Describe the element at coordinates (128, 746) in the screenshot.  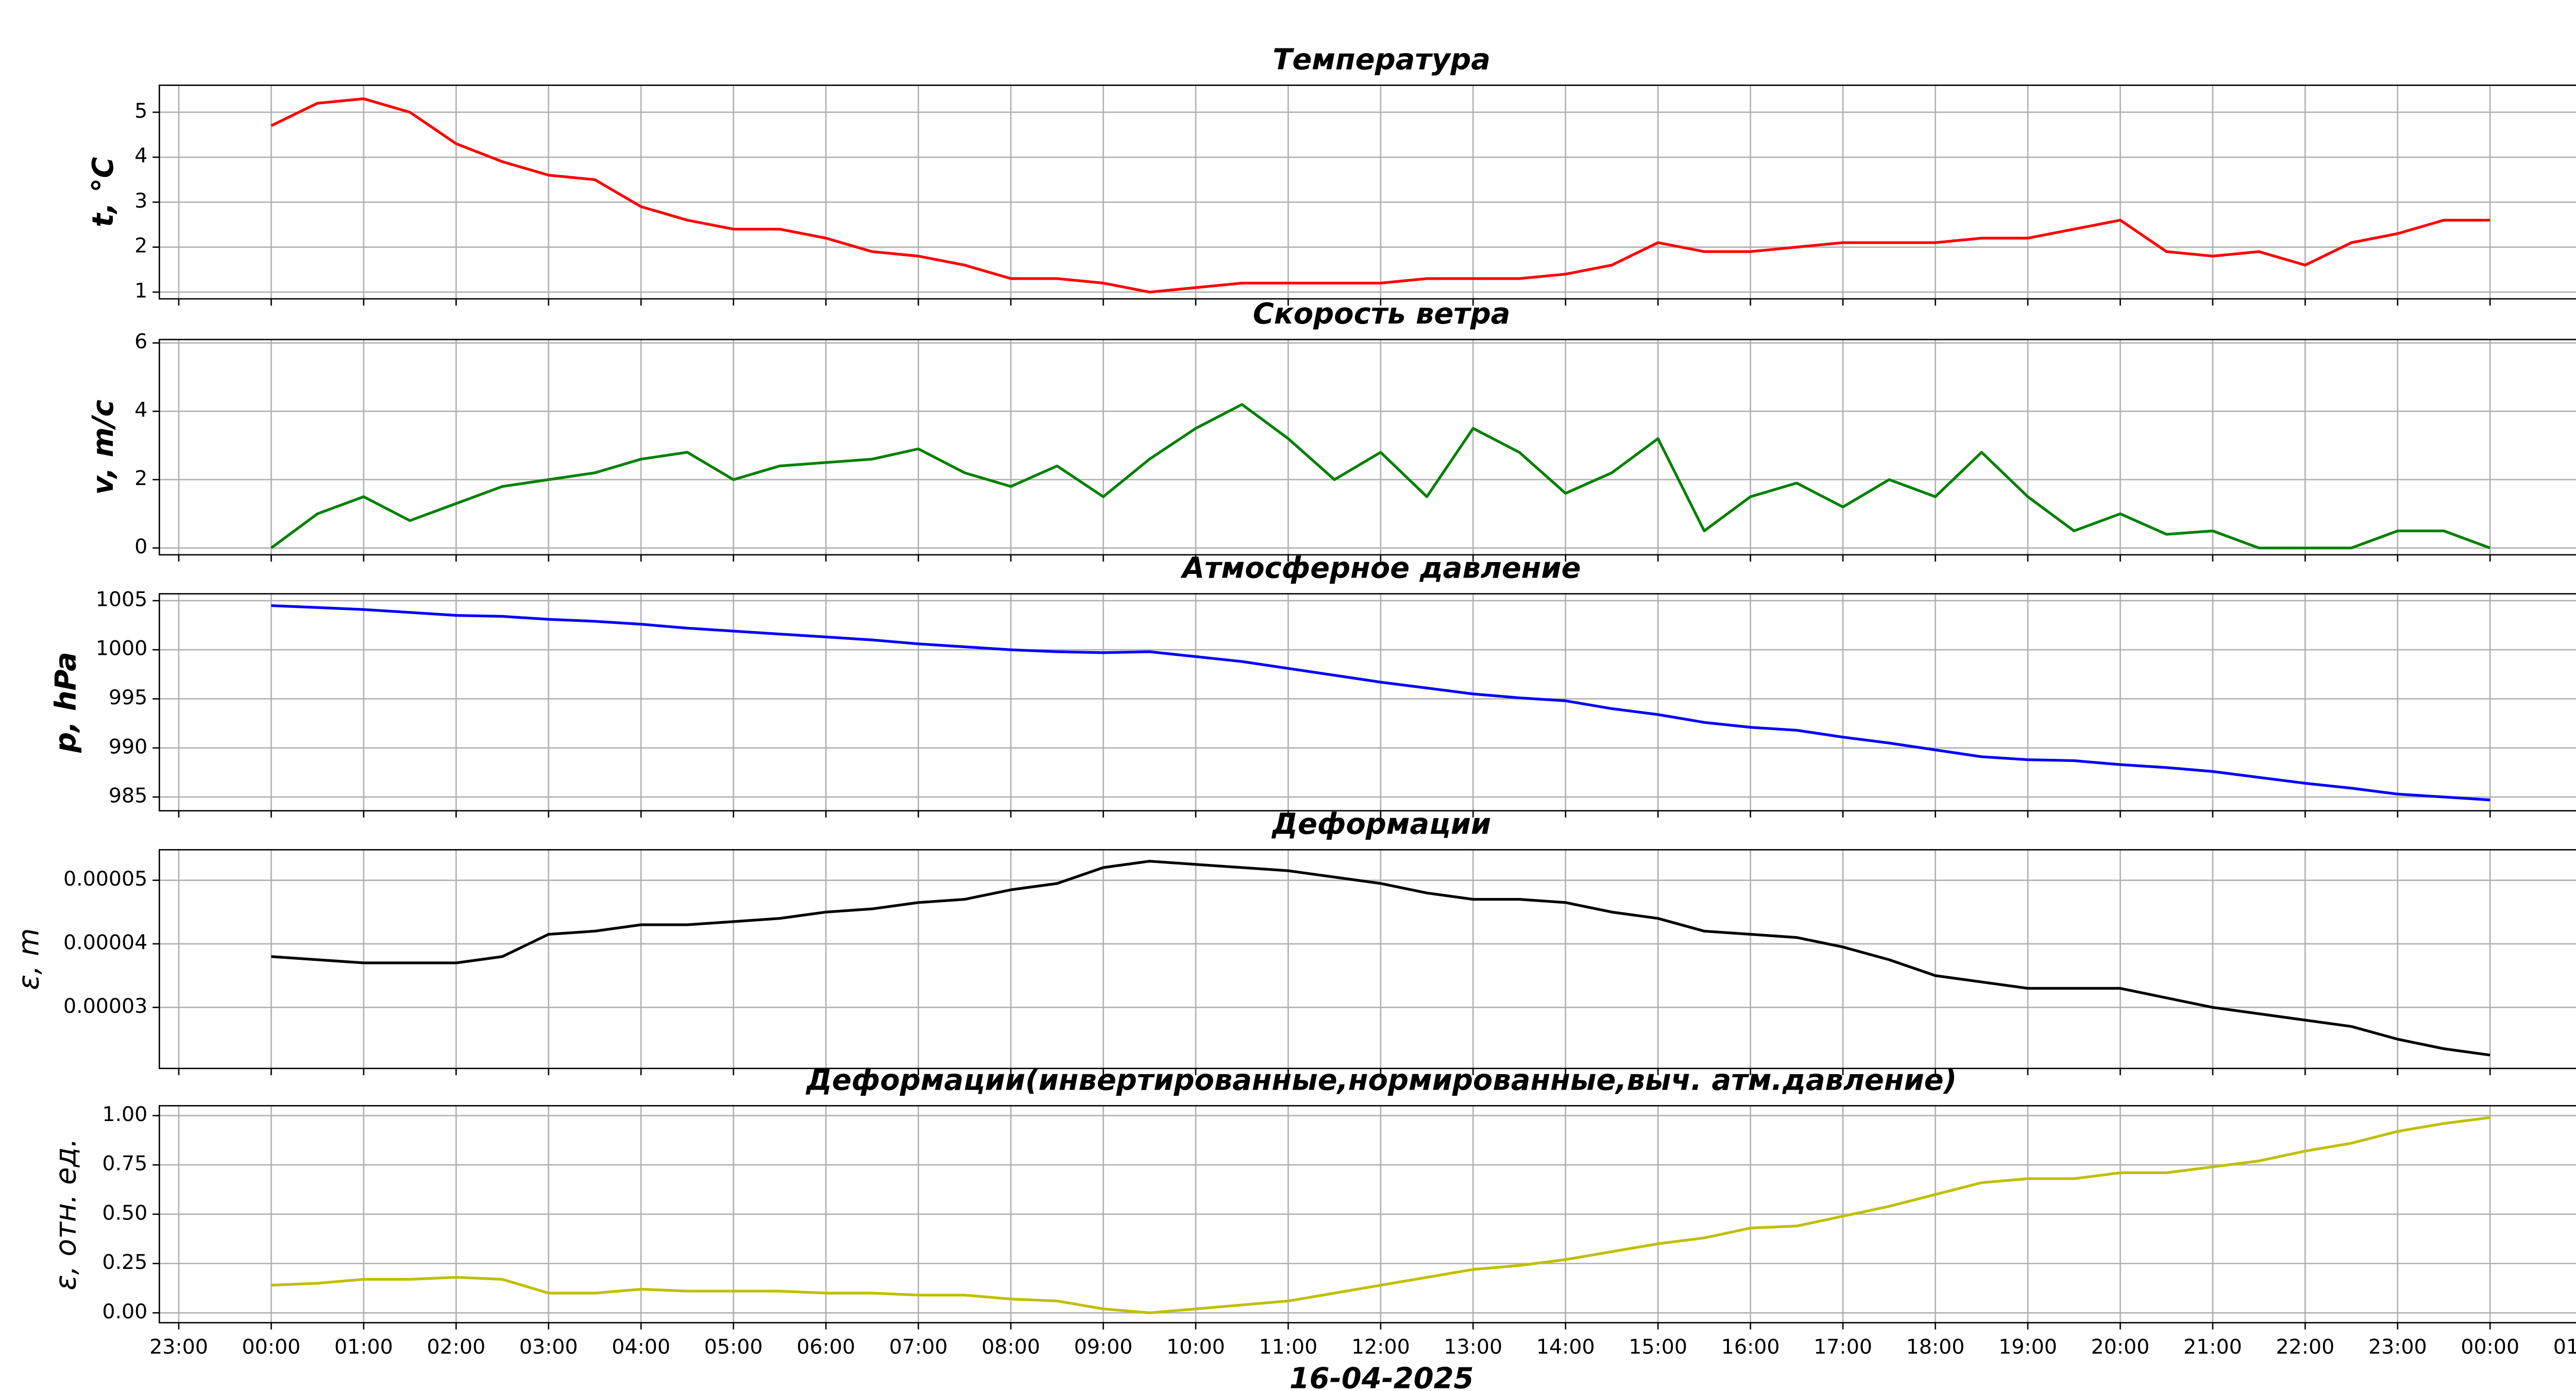
I see `y-tick-label: 990` at that location.